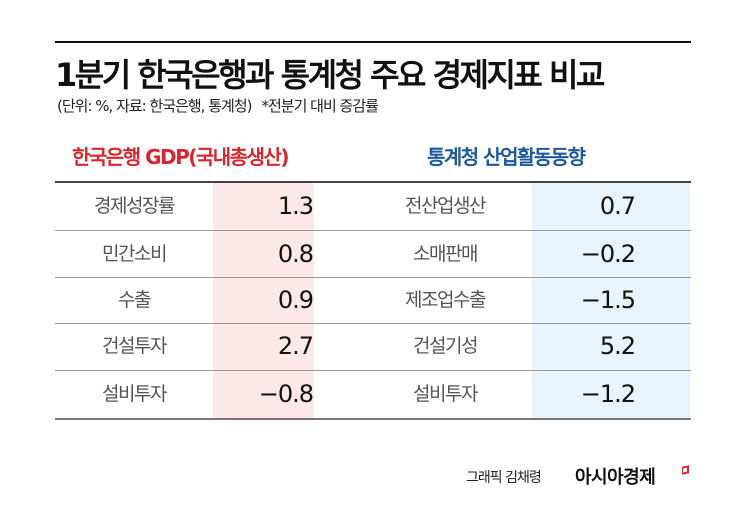 Image resolution: width=745 pixels, height=510 pixels. What do you see at coordinates (373, 346) in the screenshot?
I see `table-row: 건설투자 2.7 건설기성 5.2` at bounding box center [373, 346].